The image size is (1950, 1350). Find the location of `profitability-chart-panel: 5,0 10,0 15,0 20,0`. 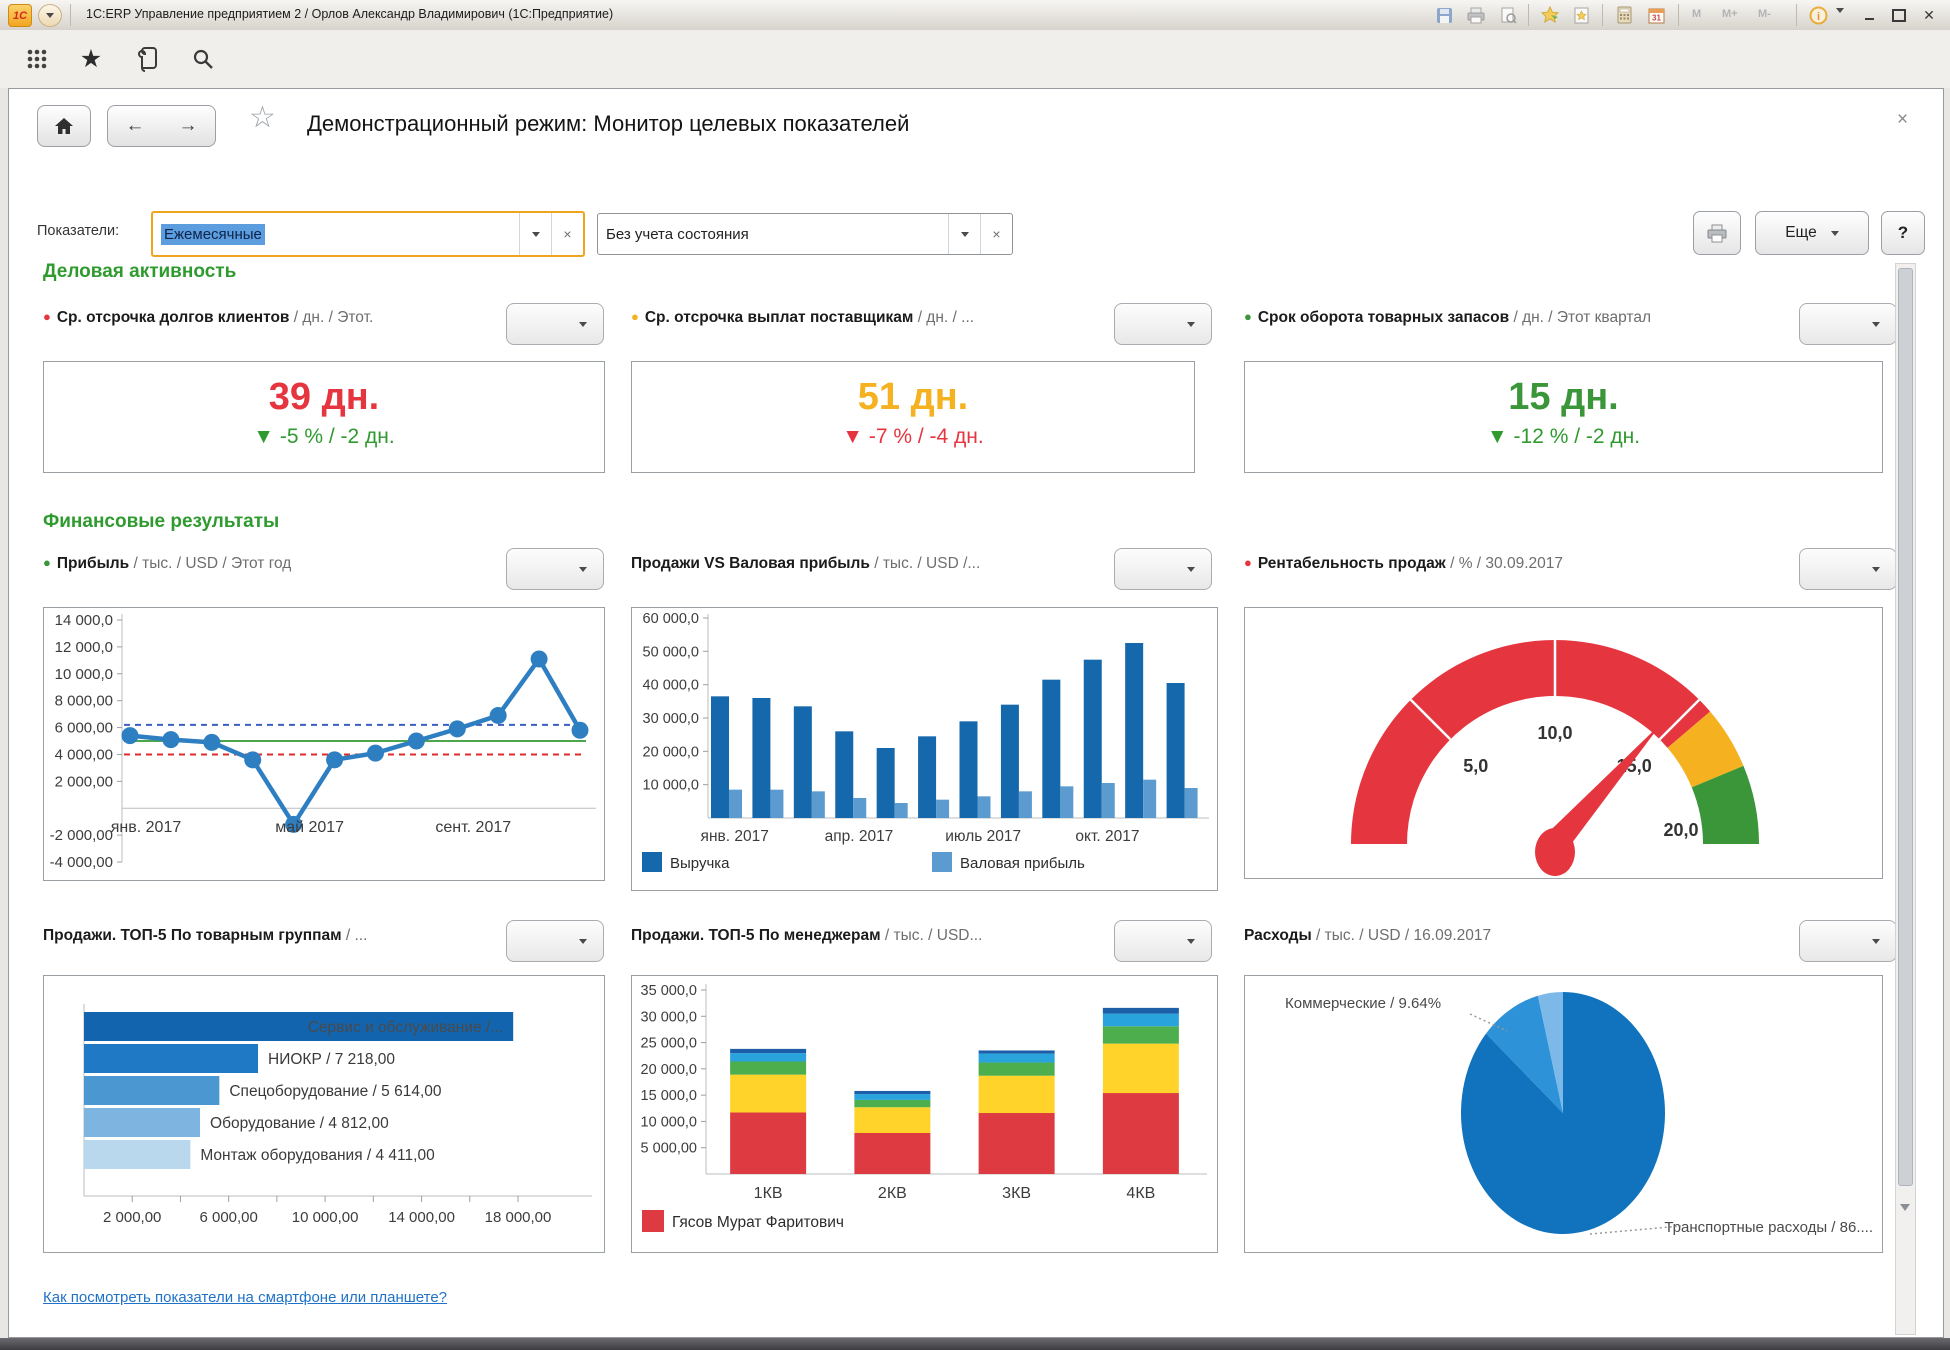

profitability-chart-panel: 5,0 10,0 15,0 20,0 is located at coordinates (1563, 743).